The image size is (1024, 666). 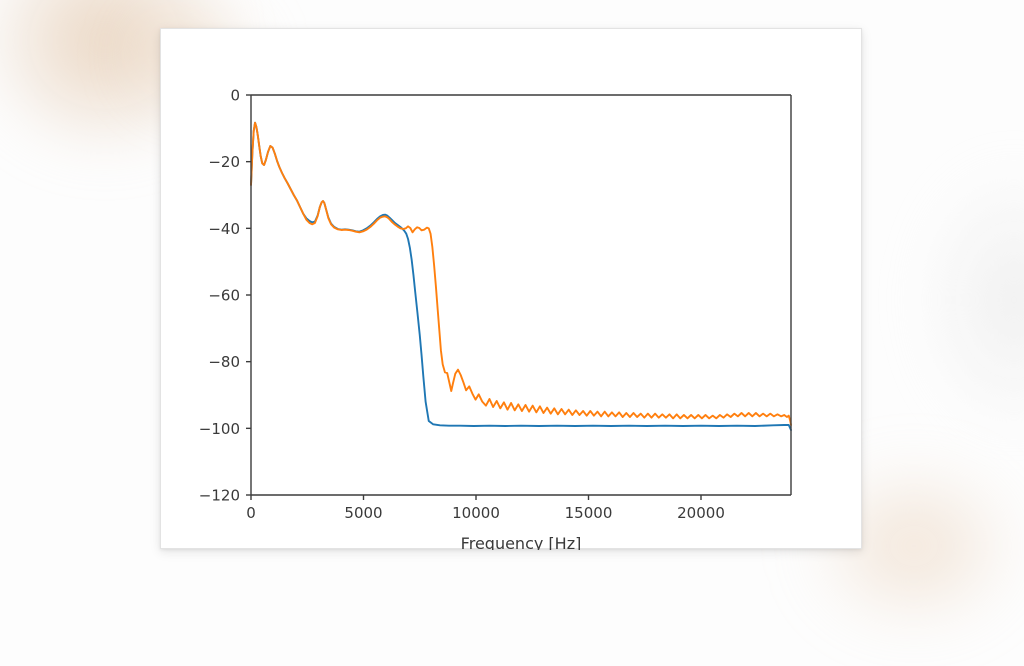 I want to click on y-tick-label: −80, so click(x=224, y=362).